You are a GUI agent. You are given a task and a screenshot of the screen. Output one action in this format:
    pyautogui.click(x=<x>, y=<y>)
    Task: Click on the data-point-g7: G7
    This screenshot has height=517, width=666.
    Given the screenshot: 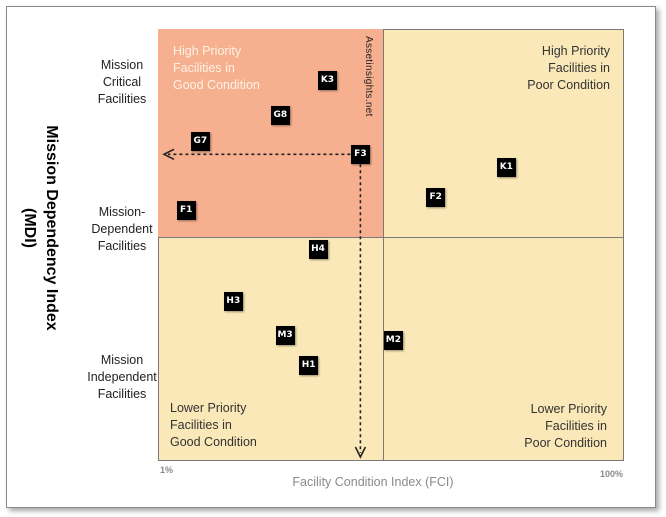 What is the action you would take?
    pyautogui.click(x=200, y=141)
    